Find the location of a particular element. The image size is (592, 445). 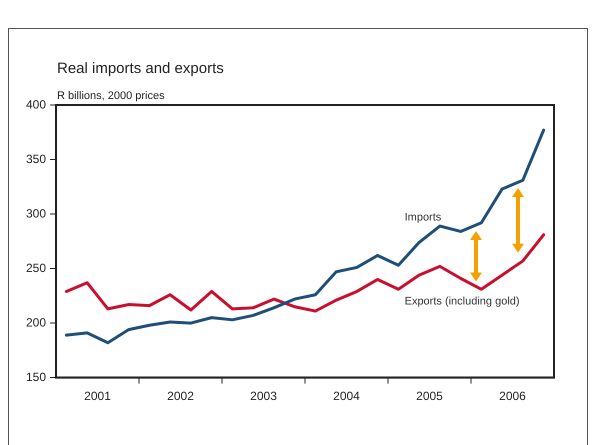

x-tick-label: 2002 is located at coordinates (180, 396).